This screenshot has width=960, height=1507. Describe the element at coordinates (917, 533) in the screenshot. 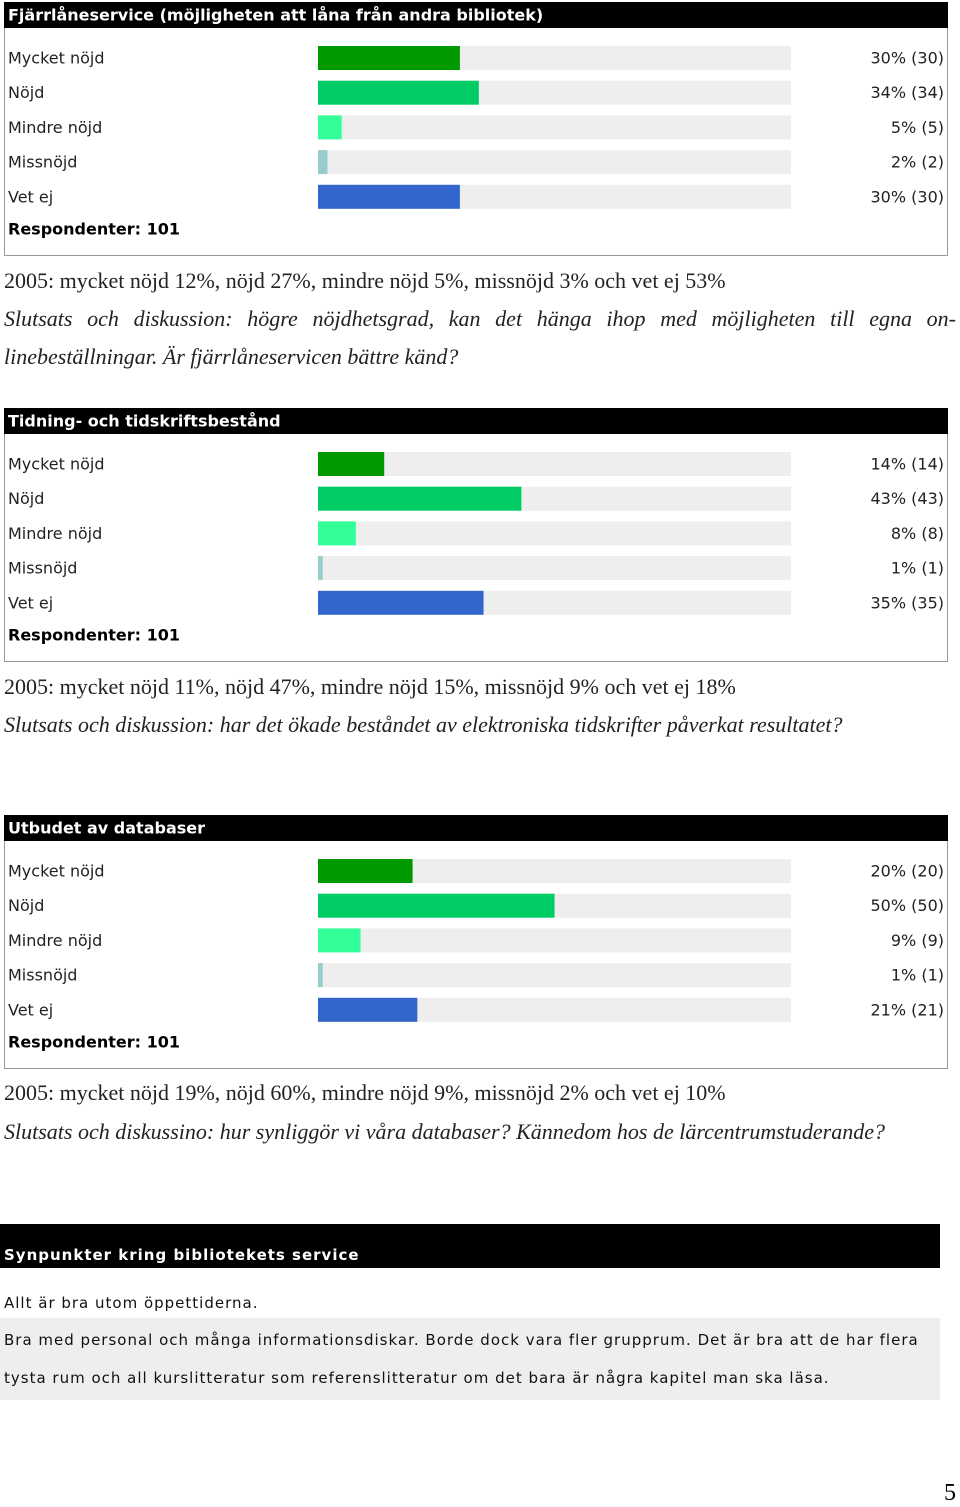

I see `value-label: 8% (8)` at that location.